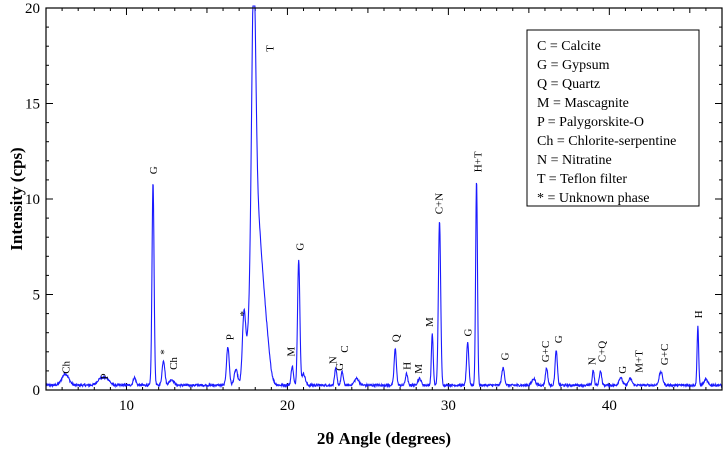  I want to click on legend-box, so click(613, 118).